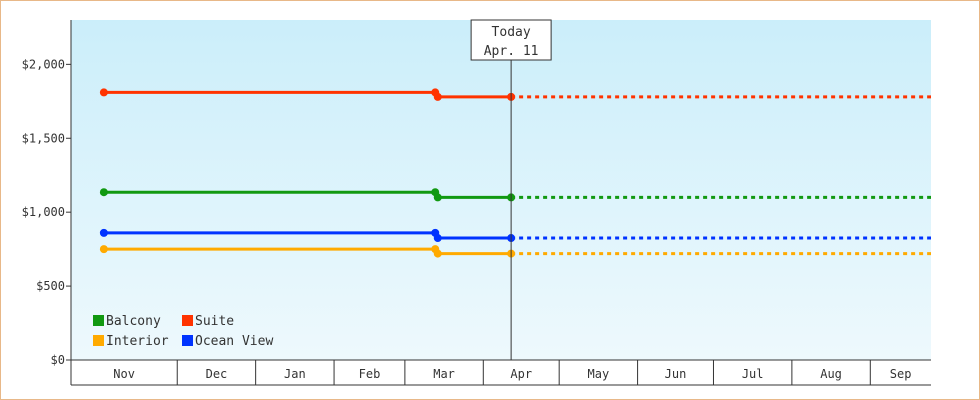 The image size is (980, 400). What do you see at coordinates (43, 64) in the screenshot?
I see `y-tick-label: $2,000` at bounding box center [43, 64].